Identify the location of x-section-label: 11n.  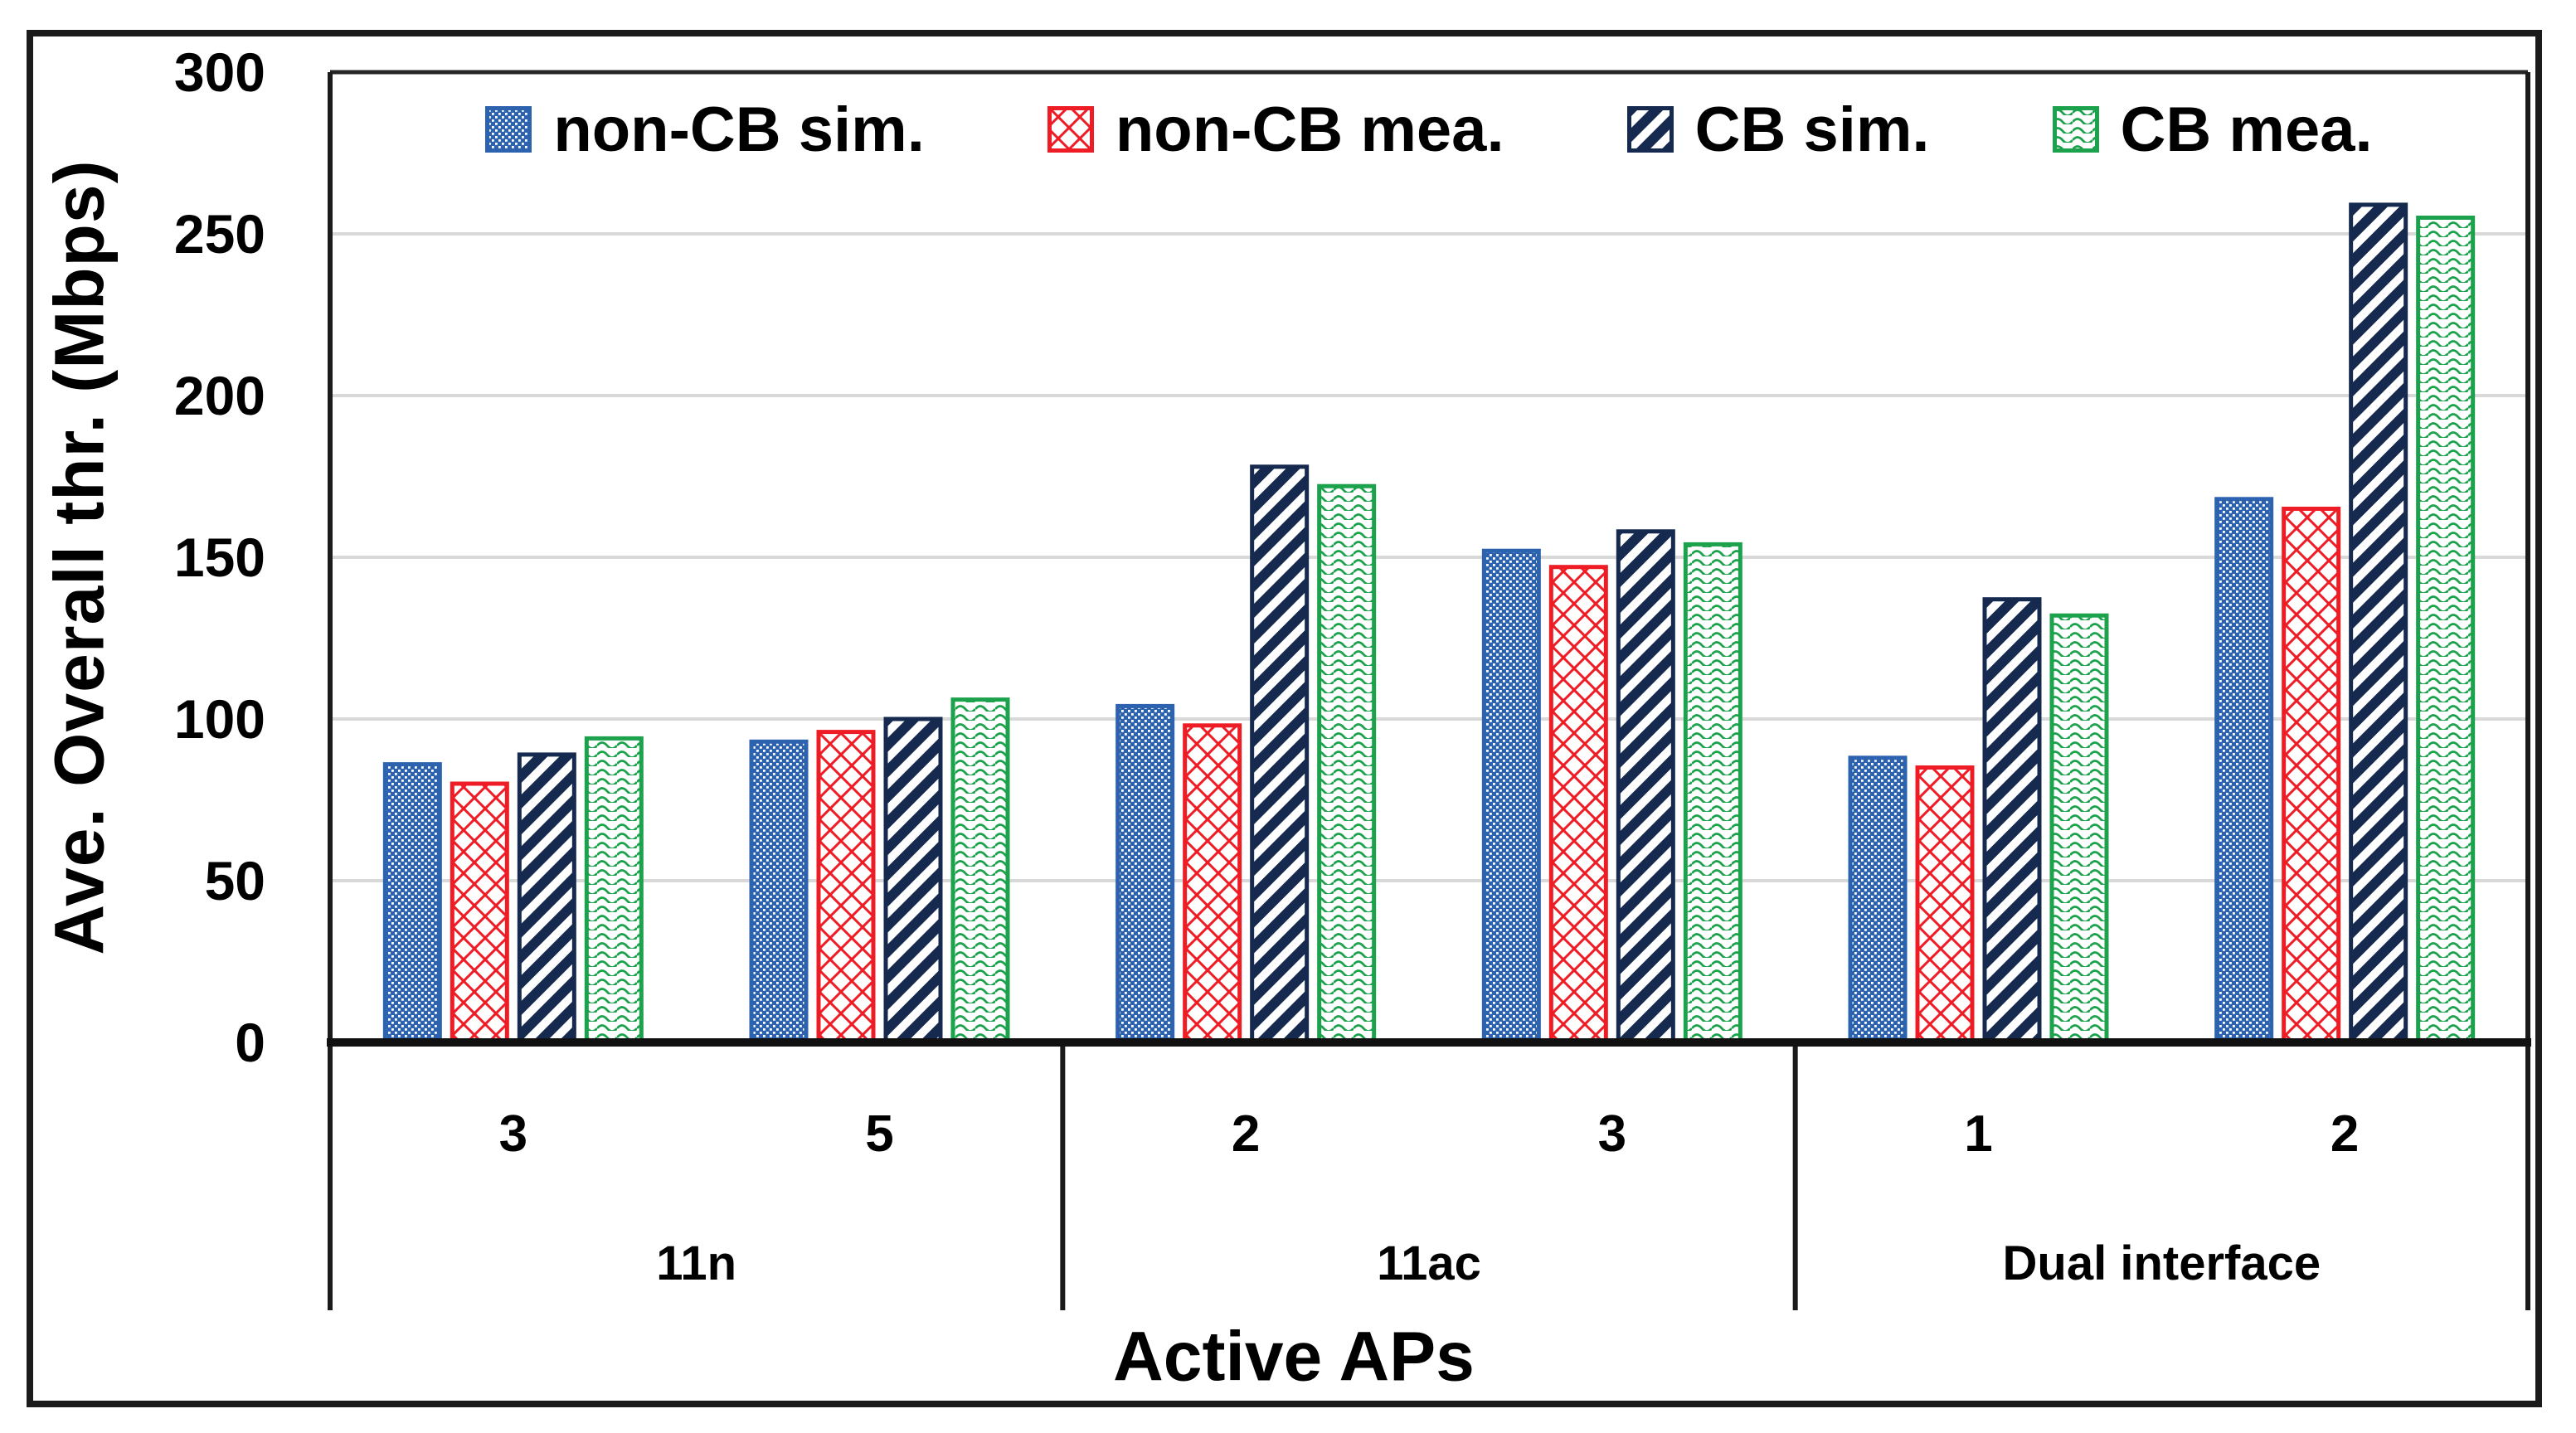
(696, 1263).